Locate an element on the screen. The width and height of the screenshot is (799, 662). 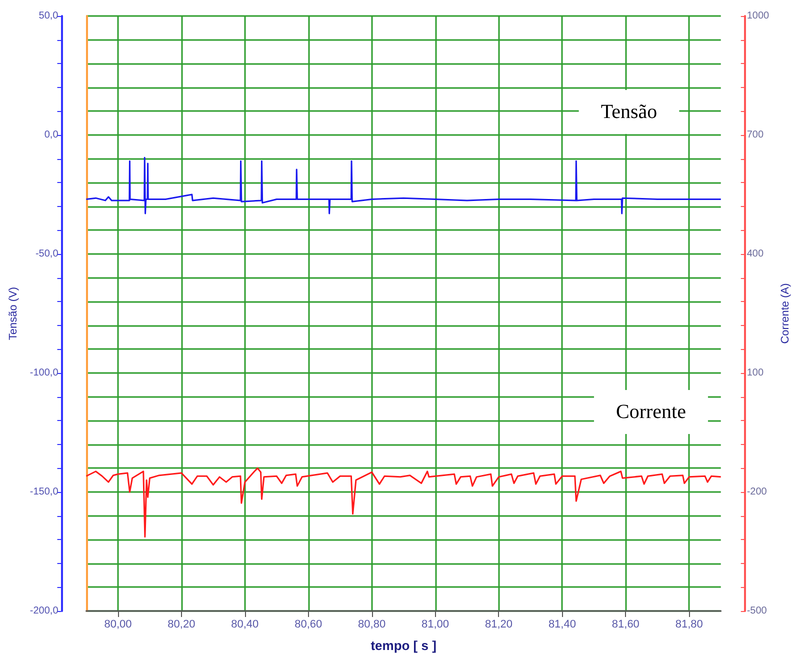
x-tick-label: 80,40 is located at coordinates (245, 624).